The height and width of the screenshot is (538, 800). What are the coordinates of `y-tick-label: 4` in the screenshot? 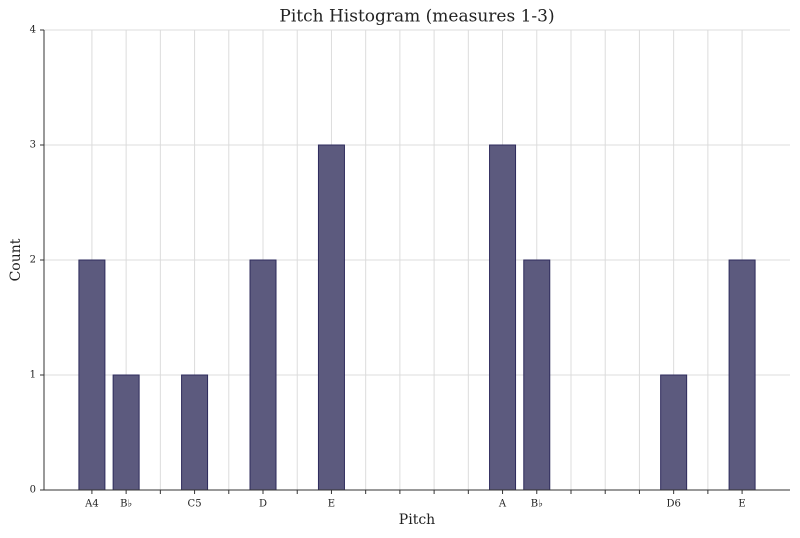 It's located at (33, 30).